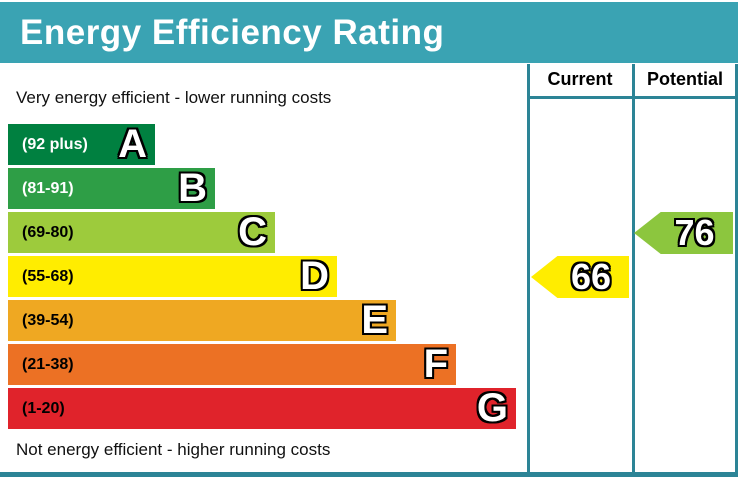 The height and width of the screenshot is (483, 738). Describe the element at coordinates (48, 232) in the screenshot. I see `band-range-label: (69-80)` at that location.